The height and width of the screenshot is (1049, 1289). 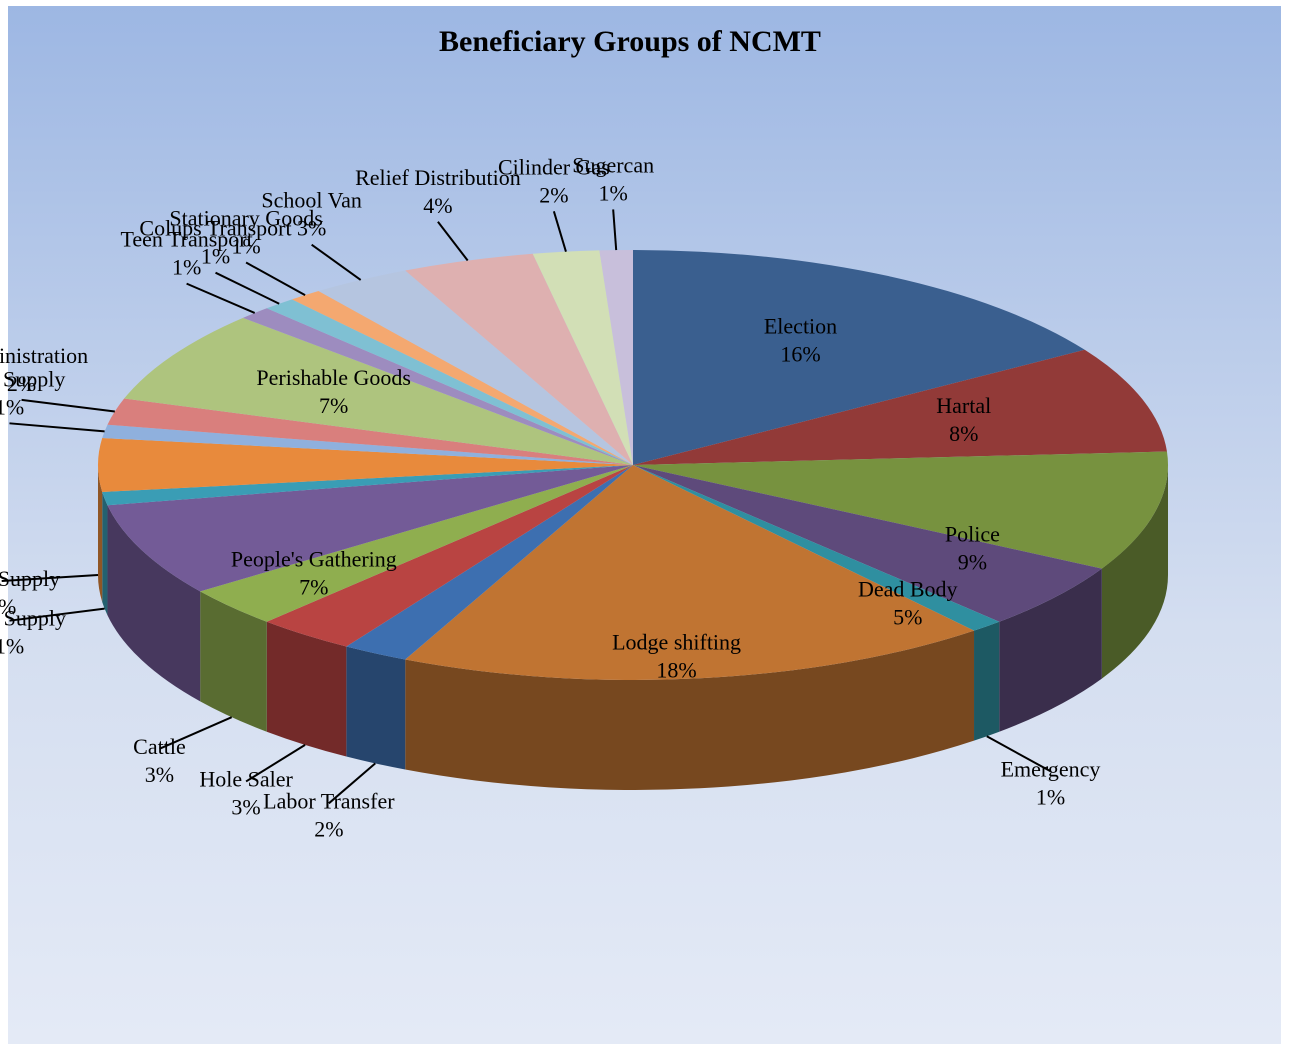 I want to click on data-label-name: Election, so click(x=800, y=326).